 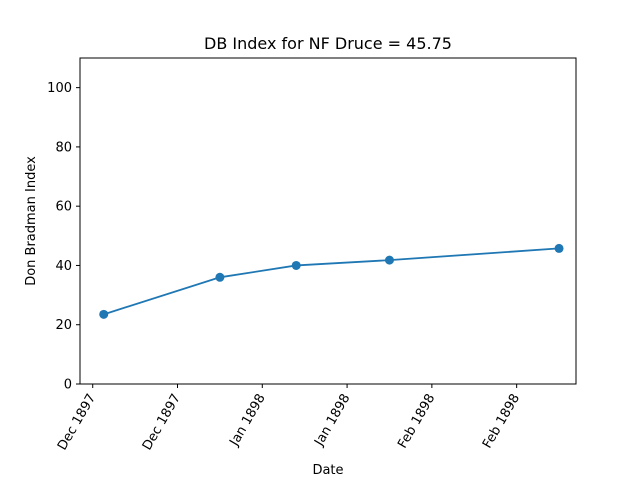 I want to click on y-tick-label: 60, so click(x=63, y=207).